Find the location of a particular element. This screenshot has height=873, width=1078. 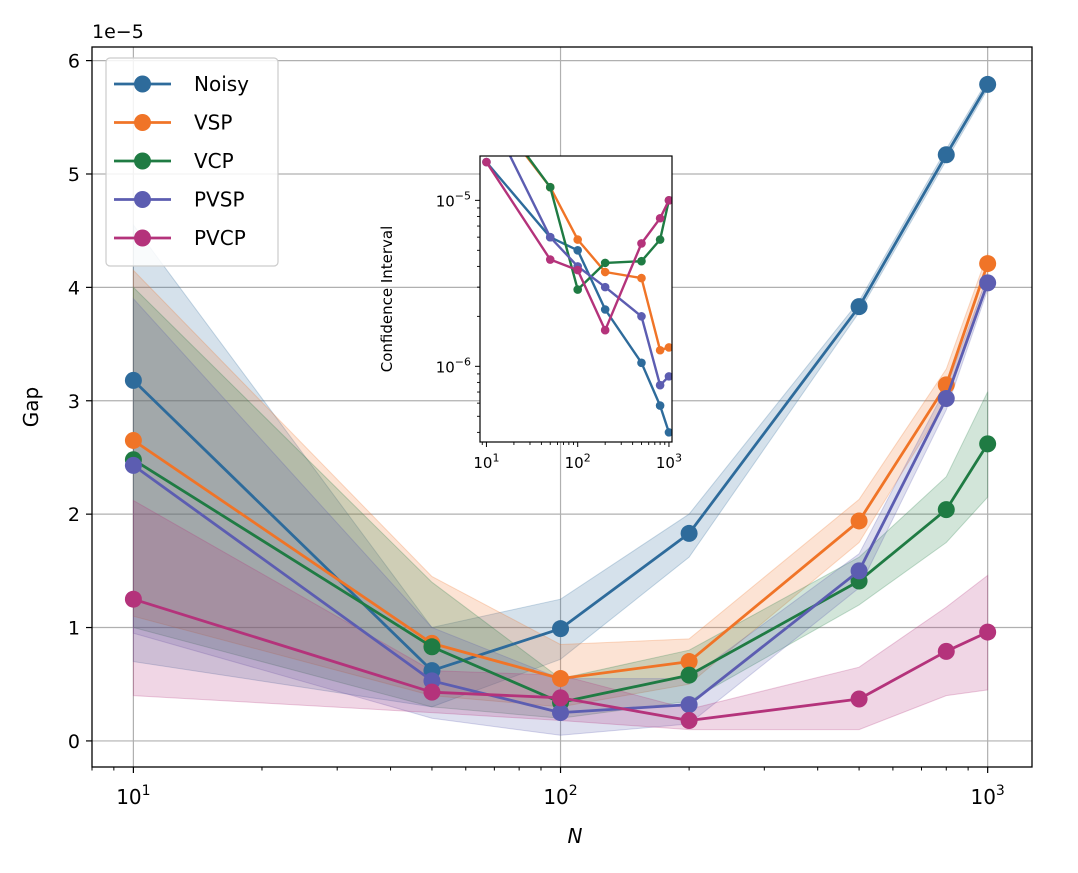

legend-label: PVSP is located at coordinates (219, 200).